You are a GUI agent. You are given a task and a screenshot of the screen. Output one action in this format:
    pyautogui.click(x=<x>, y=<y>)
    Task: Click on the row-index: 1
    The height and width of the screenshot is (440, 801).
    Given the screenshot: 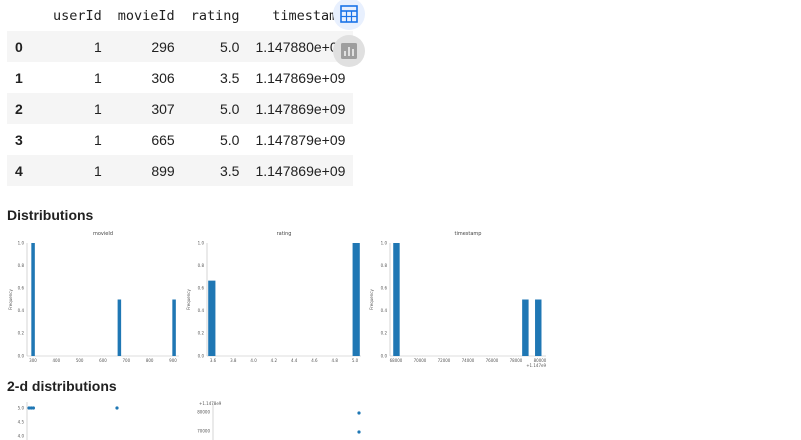 What is the action you would take?
    pyautogui.click(x=19, y=77)
    